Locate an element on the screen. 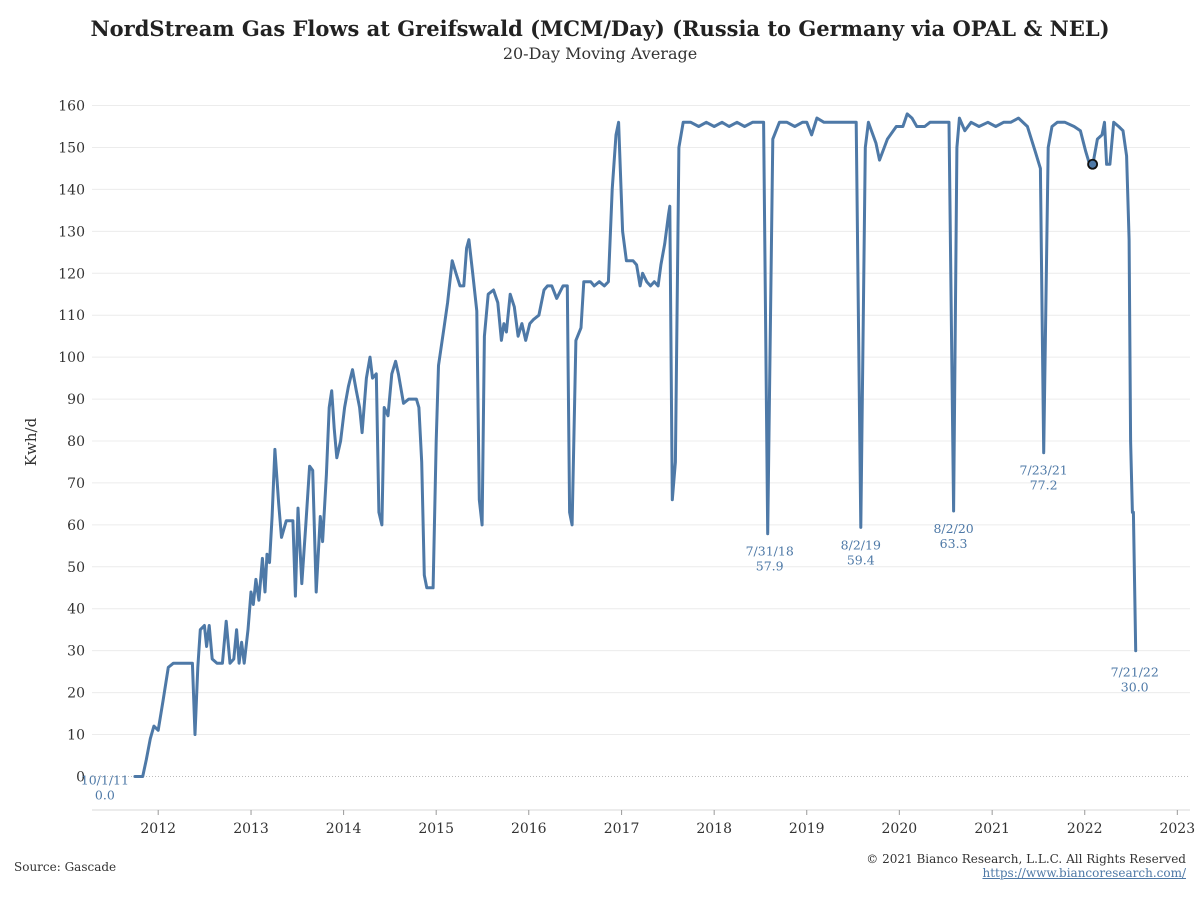  annotation-value: 0.0 is located at coordinates (105, 794).